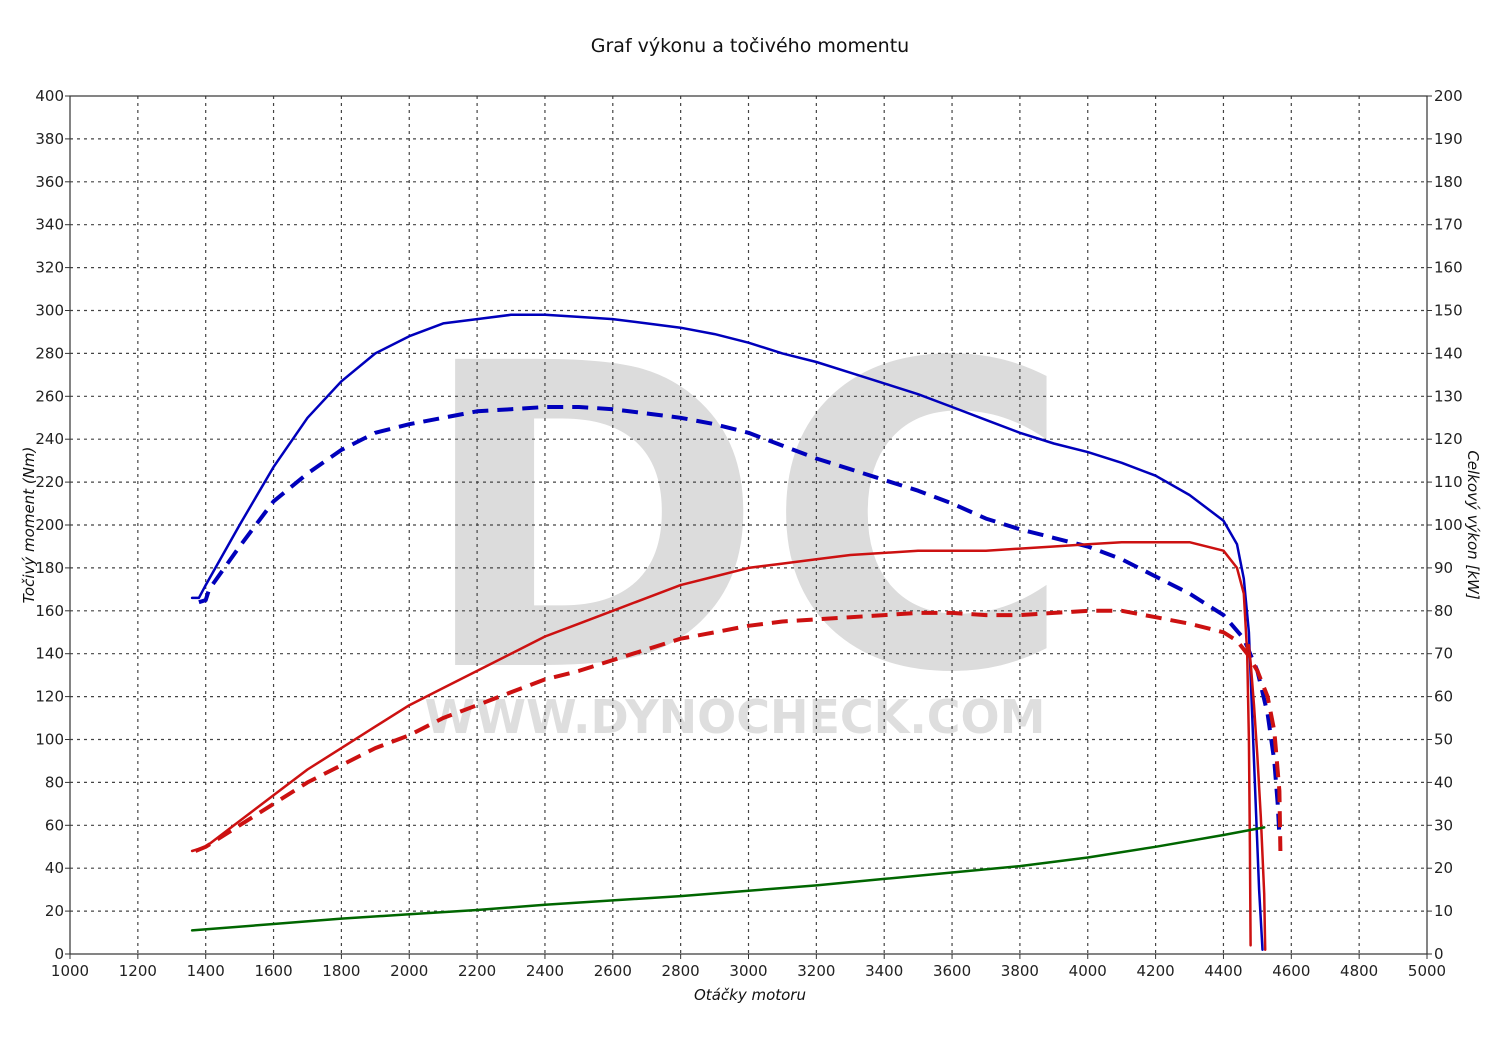 This screenshot has width=1500, height=1040. What do you see at coordinates (1448, 268) in the screenshot?
I see `right-tick-label: 160` at bounding box center [1448, 268].